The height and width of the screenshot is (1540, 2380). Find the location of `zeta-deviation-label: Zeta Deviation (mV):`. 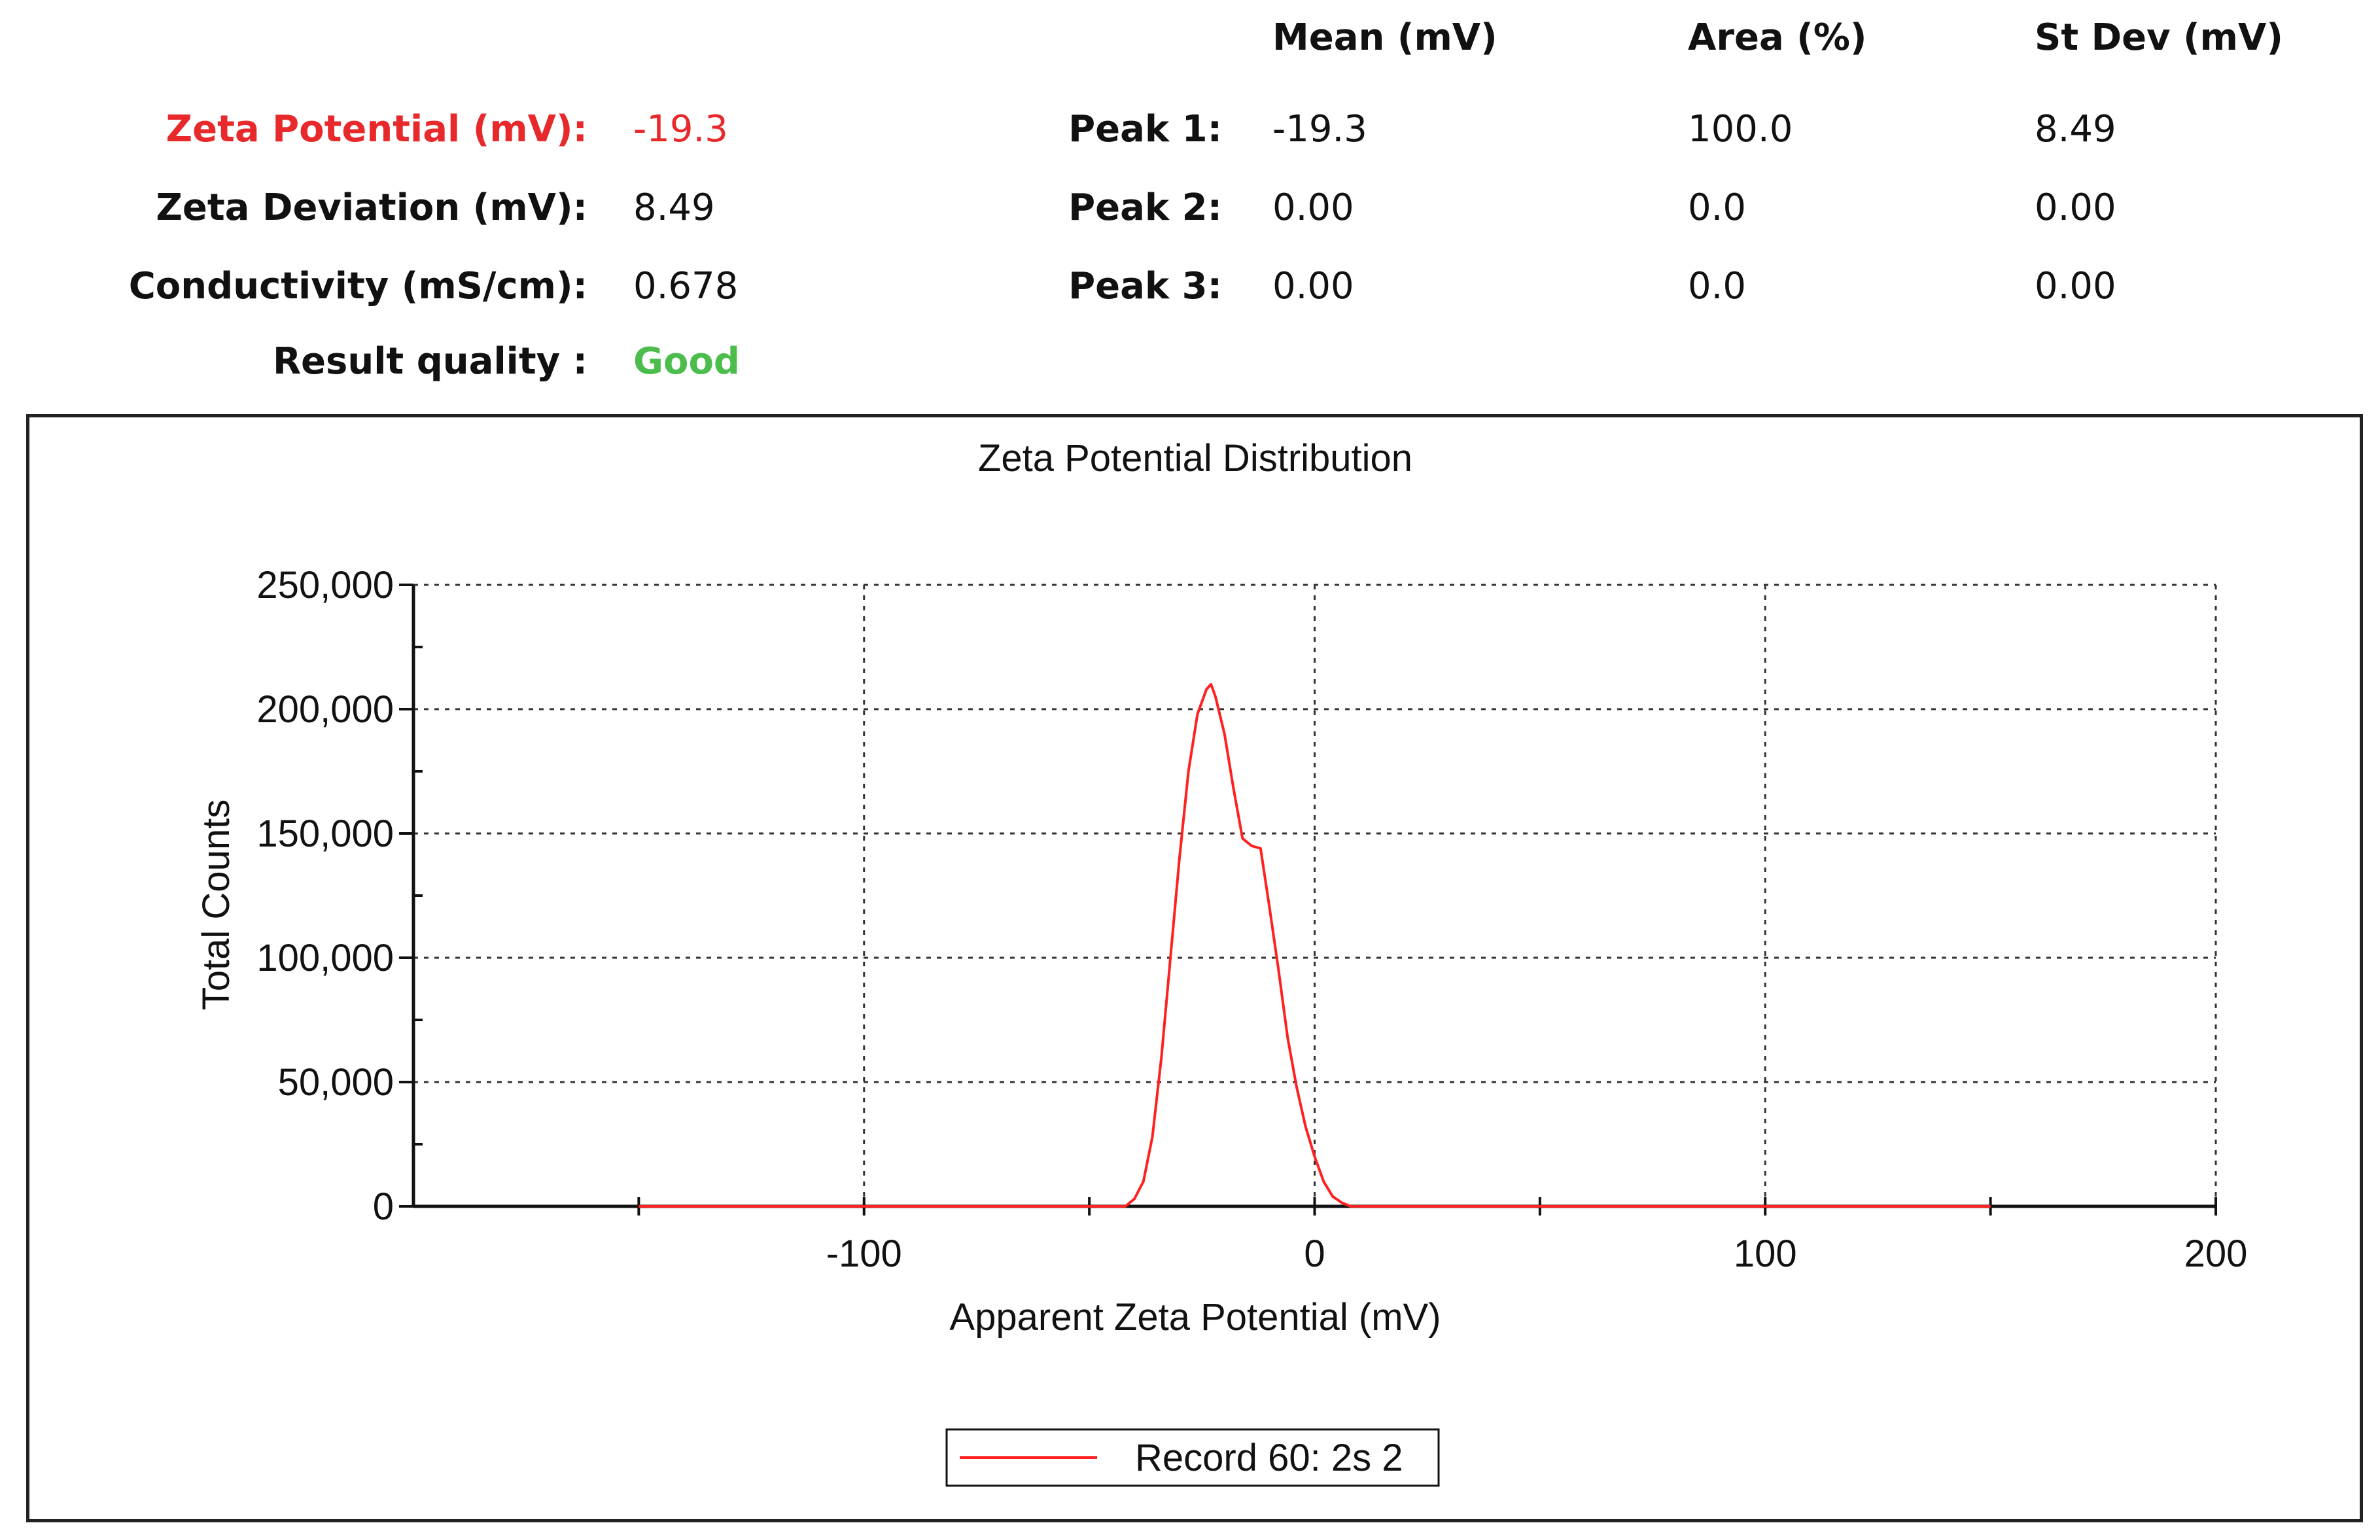

zeta-deviation-label: Zeta Deviation (mV): is located at coordinates (371, 207).